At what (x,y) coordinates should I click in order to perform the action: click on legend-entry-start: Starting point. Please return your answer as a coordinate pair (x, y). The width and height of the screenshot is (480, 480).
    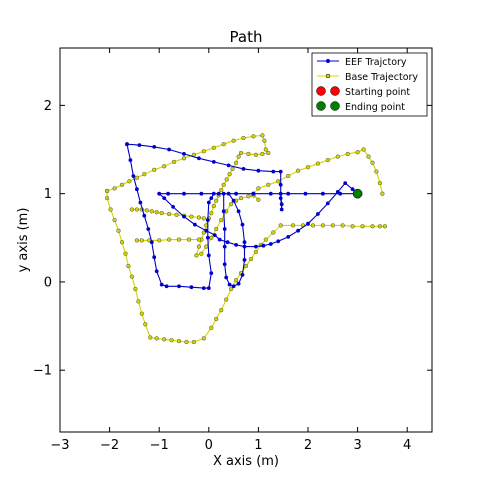
    Looking at the image, I should click on (363, 92).